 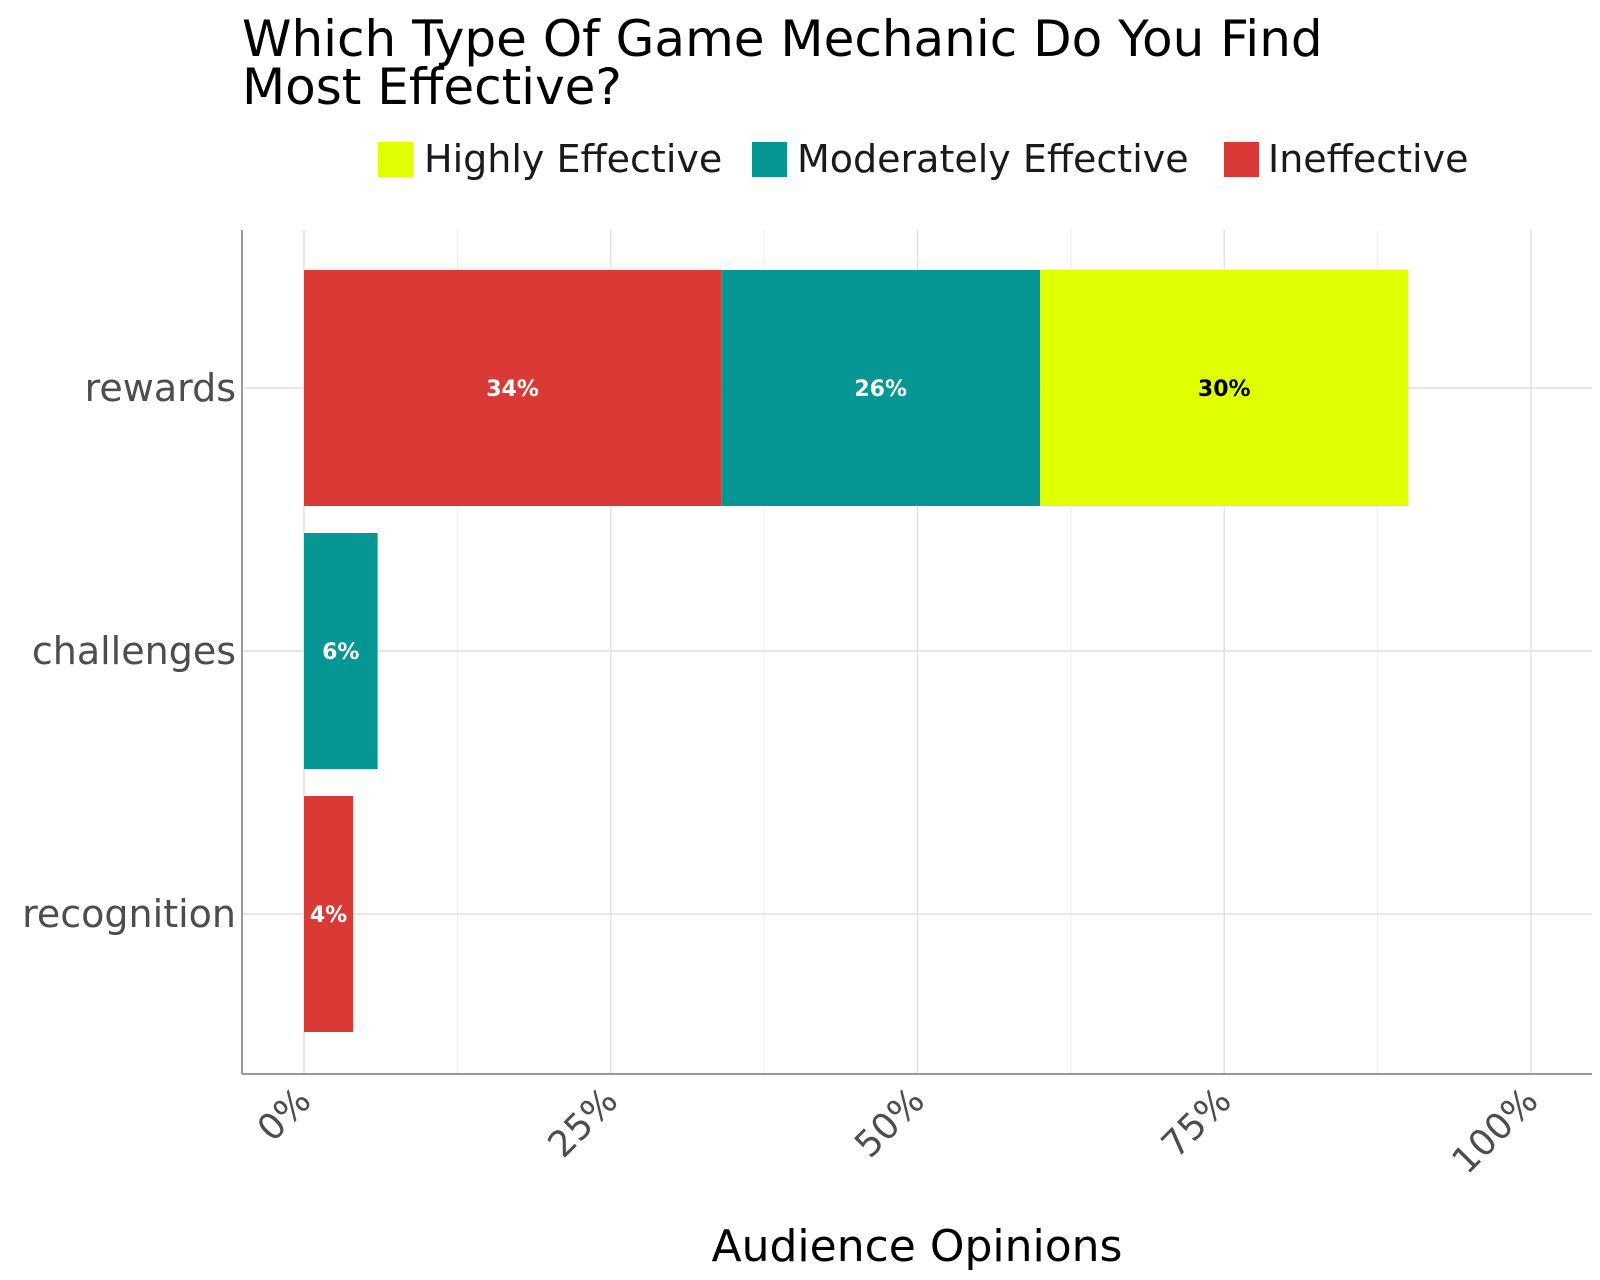 What do you see at coordinates (160, 388) in the screenshot?
I see `category-label-rewards: rewards` at bounding box center [160, 388].